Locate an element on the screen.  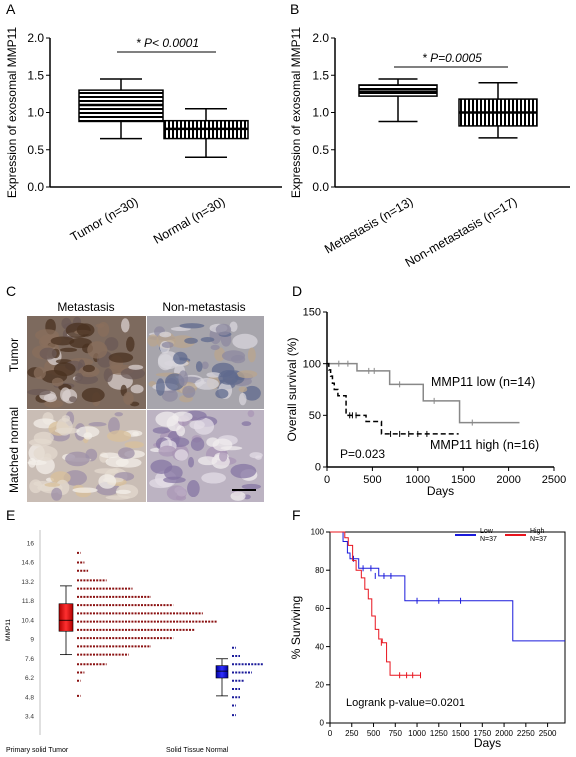
panel-f-xtick-label: 2000 is located at coordinates (504, 733).